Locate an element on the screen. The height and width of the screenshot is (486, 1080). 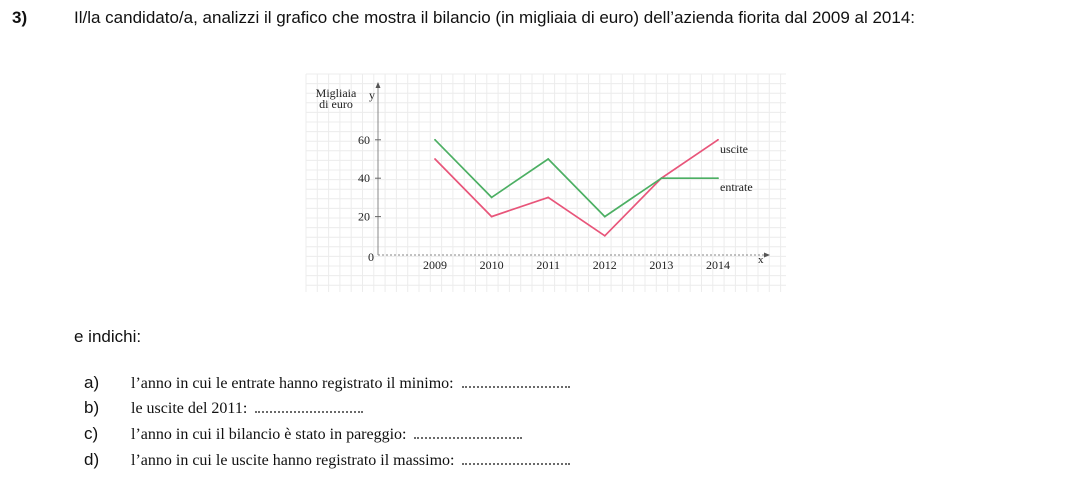
x-axis-letter: x is located at coordinates (761, 260).